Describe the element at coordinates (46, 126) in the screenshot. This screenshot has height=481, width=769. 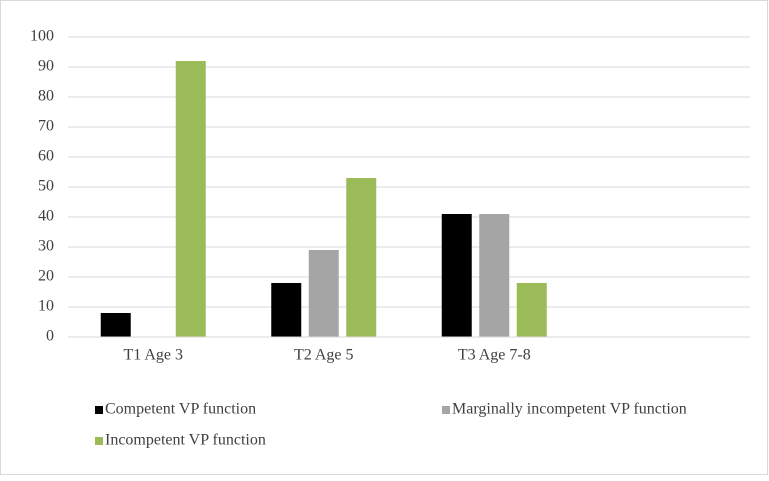
I see `y-tick-label: 70` at that location.